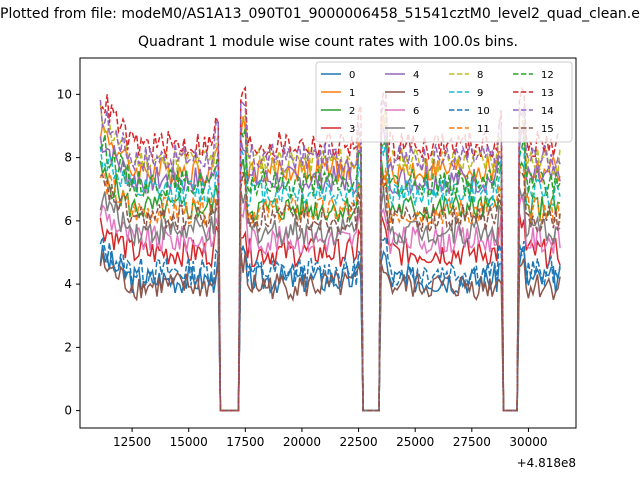  What do you see at coordinates (547, 93) in the screenshot?
I see `legend-label: 13` at bounding box center [547, 93].